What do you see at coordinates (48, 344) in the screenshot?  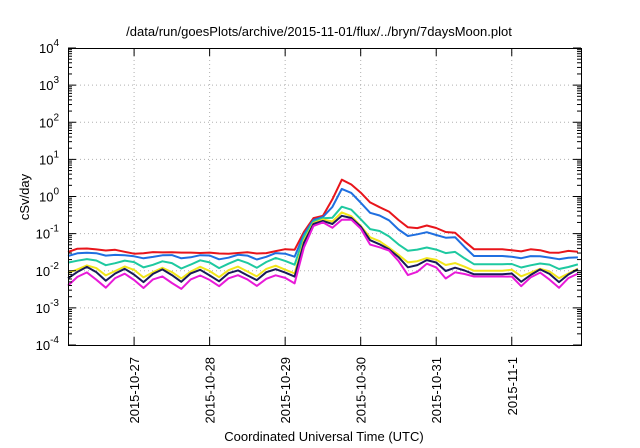 I see `y-tick-label: 10⁻⁴` at bounding box center [48, 344].